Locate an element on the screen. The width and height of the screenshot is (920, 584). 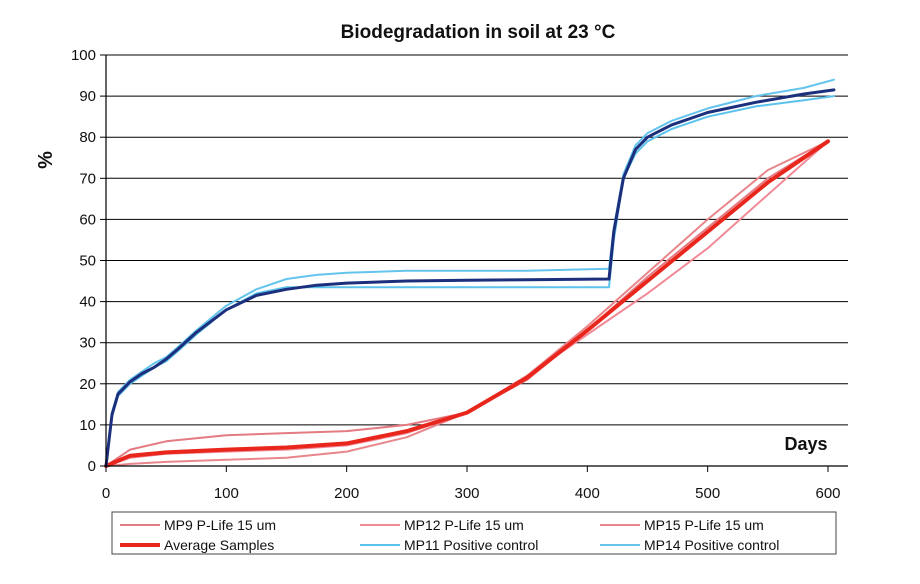
y-tick-label: 60 is located at coordinates (87, 219).